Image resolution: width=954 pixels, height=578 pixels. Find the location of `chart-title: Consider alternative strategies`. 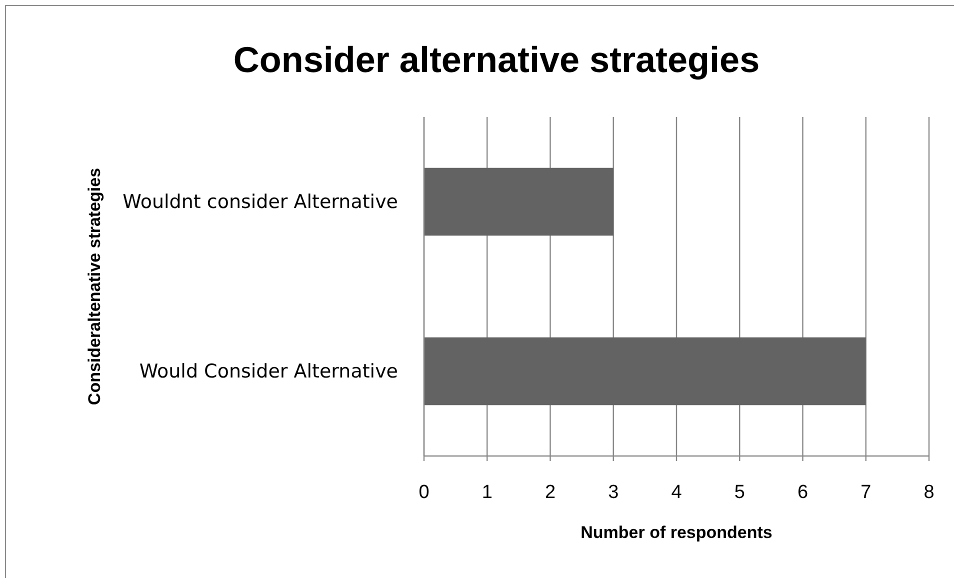

chart-title: Consider alternative strategies is located at coordinates (496, 59).